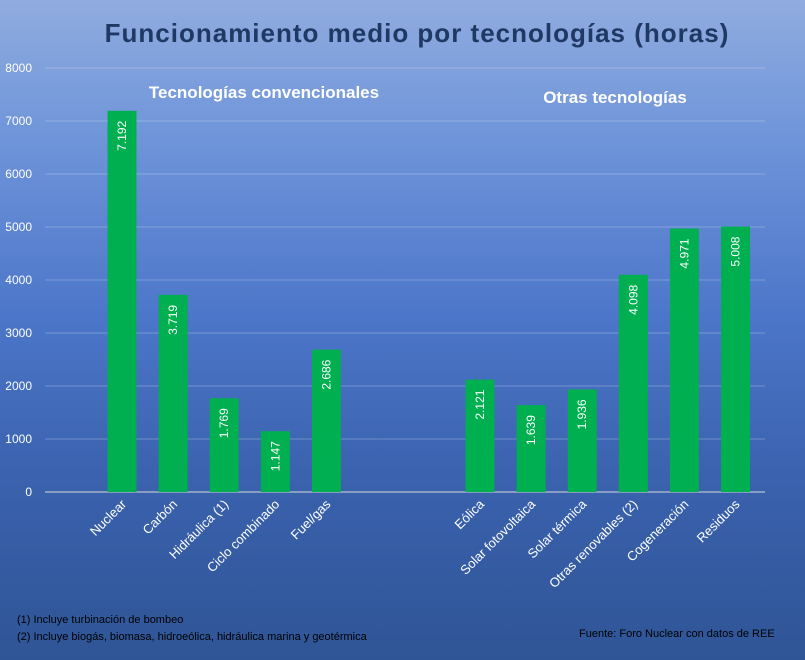 This screenshot has height=660, width=805. I want to click on x-tick-label: Nuclear, so click(108, 517).